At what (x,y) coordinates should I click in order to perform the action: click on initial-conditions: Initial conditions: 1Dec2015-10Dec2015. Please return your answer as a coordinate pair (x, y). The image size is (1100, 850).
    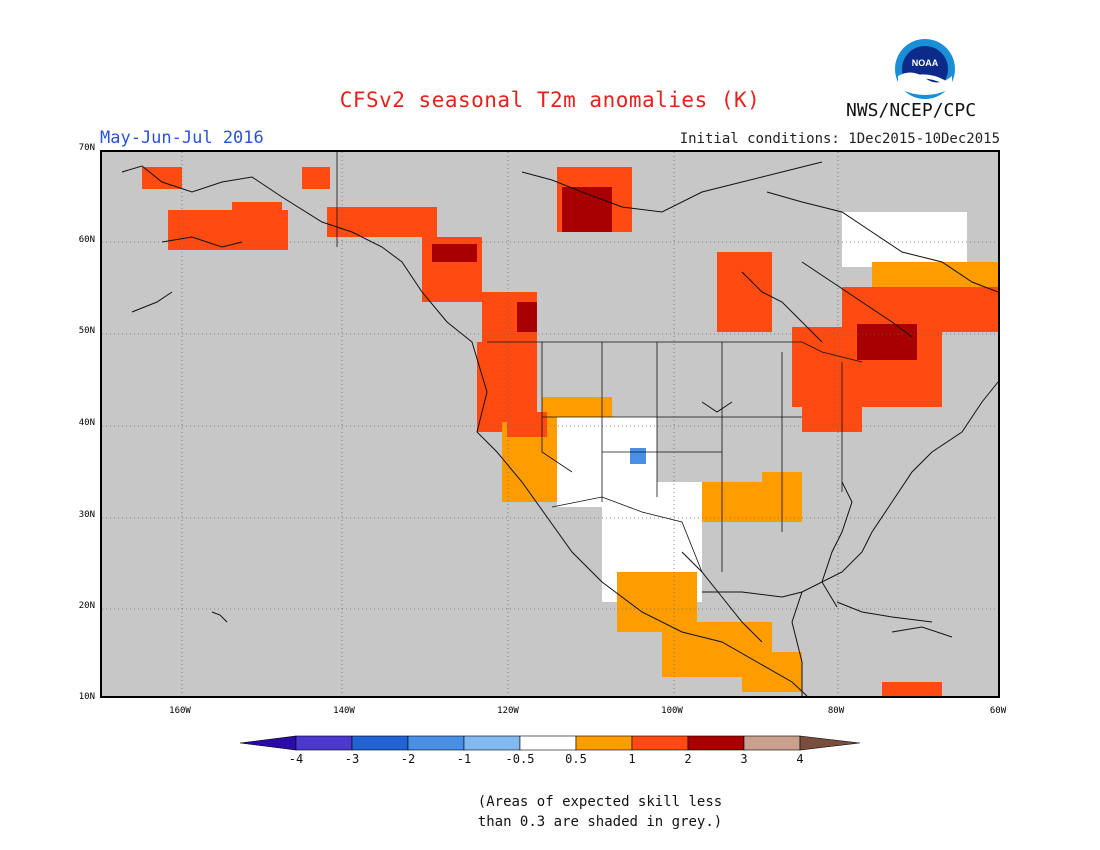
    Looking at the image, I should click on (839, 139).